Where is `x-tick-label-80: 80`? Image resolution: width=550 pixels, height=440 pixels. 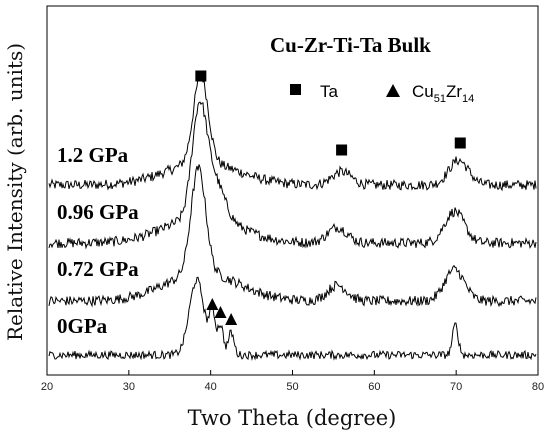 x-tick-label-80: 80 is located at coordinates (538, 387).